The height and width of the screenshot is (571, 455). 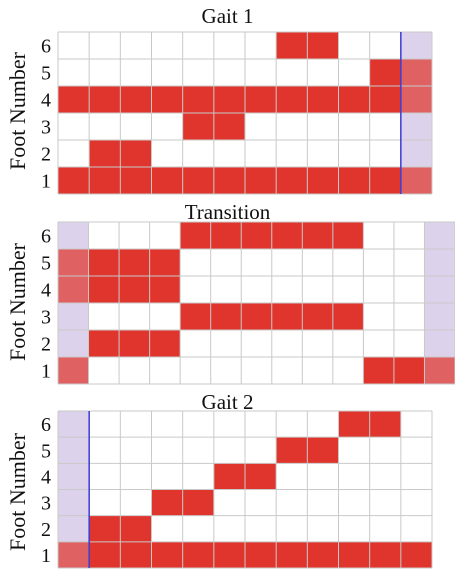 I want to click on gait1-foot1-step8-cell, so click(x=292, y=180).